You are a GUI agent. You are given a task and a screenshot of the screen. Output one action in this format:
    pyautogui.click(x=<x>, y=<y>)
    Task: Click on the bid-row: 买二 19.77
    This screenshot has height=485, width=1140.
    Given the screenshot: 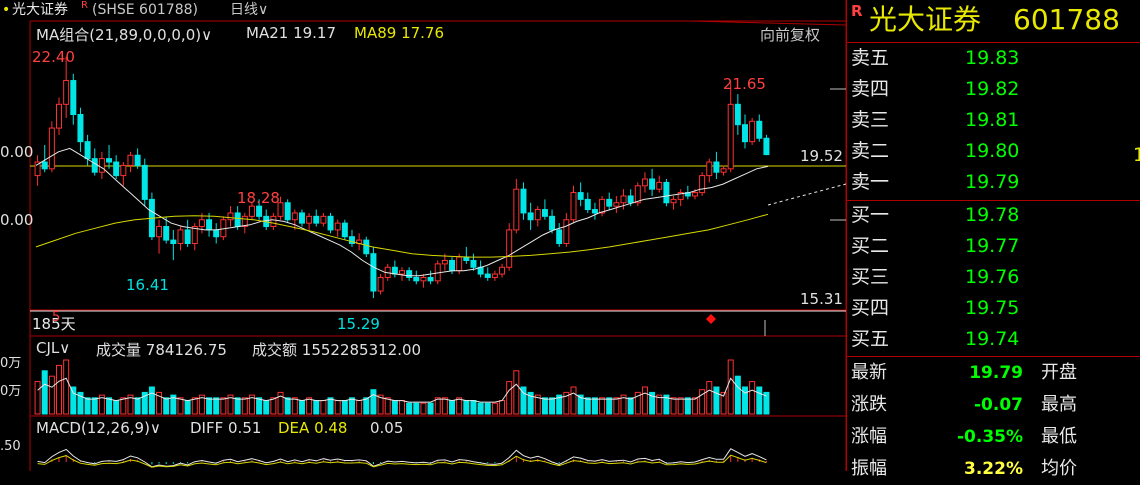 What is the action you would take?
    pyautogui.click(x=993, y=246)
    